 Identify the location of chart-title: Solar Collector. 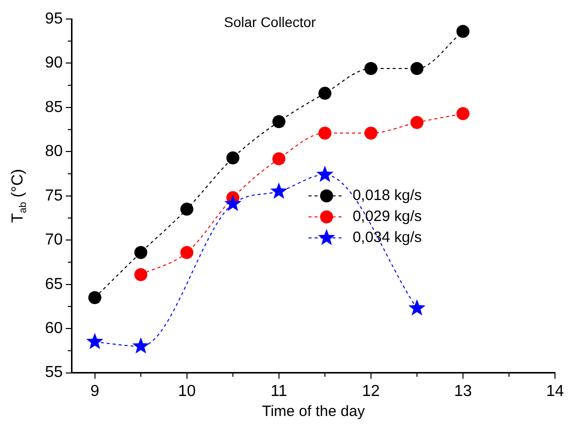
(270, 22).